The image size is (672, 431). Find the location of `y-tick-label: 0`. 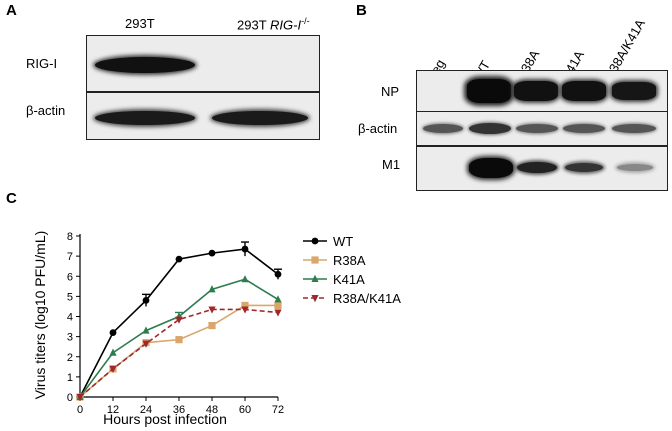

y-tick-label: 0 is located at coordinates (70, 398).